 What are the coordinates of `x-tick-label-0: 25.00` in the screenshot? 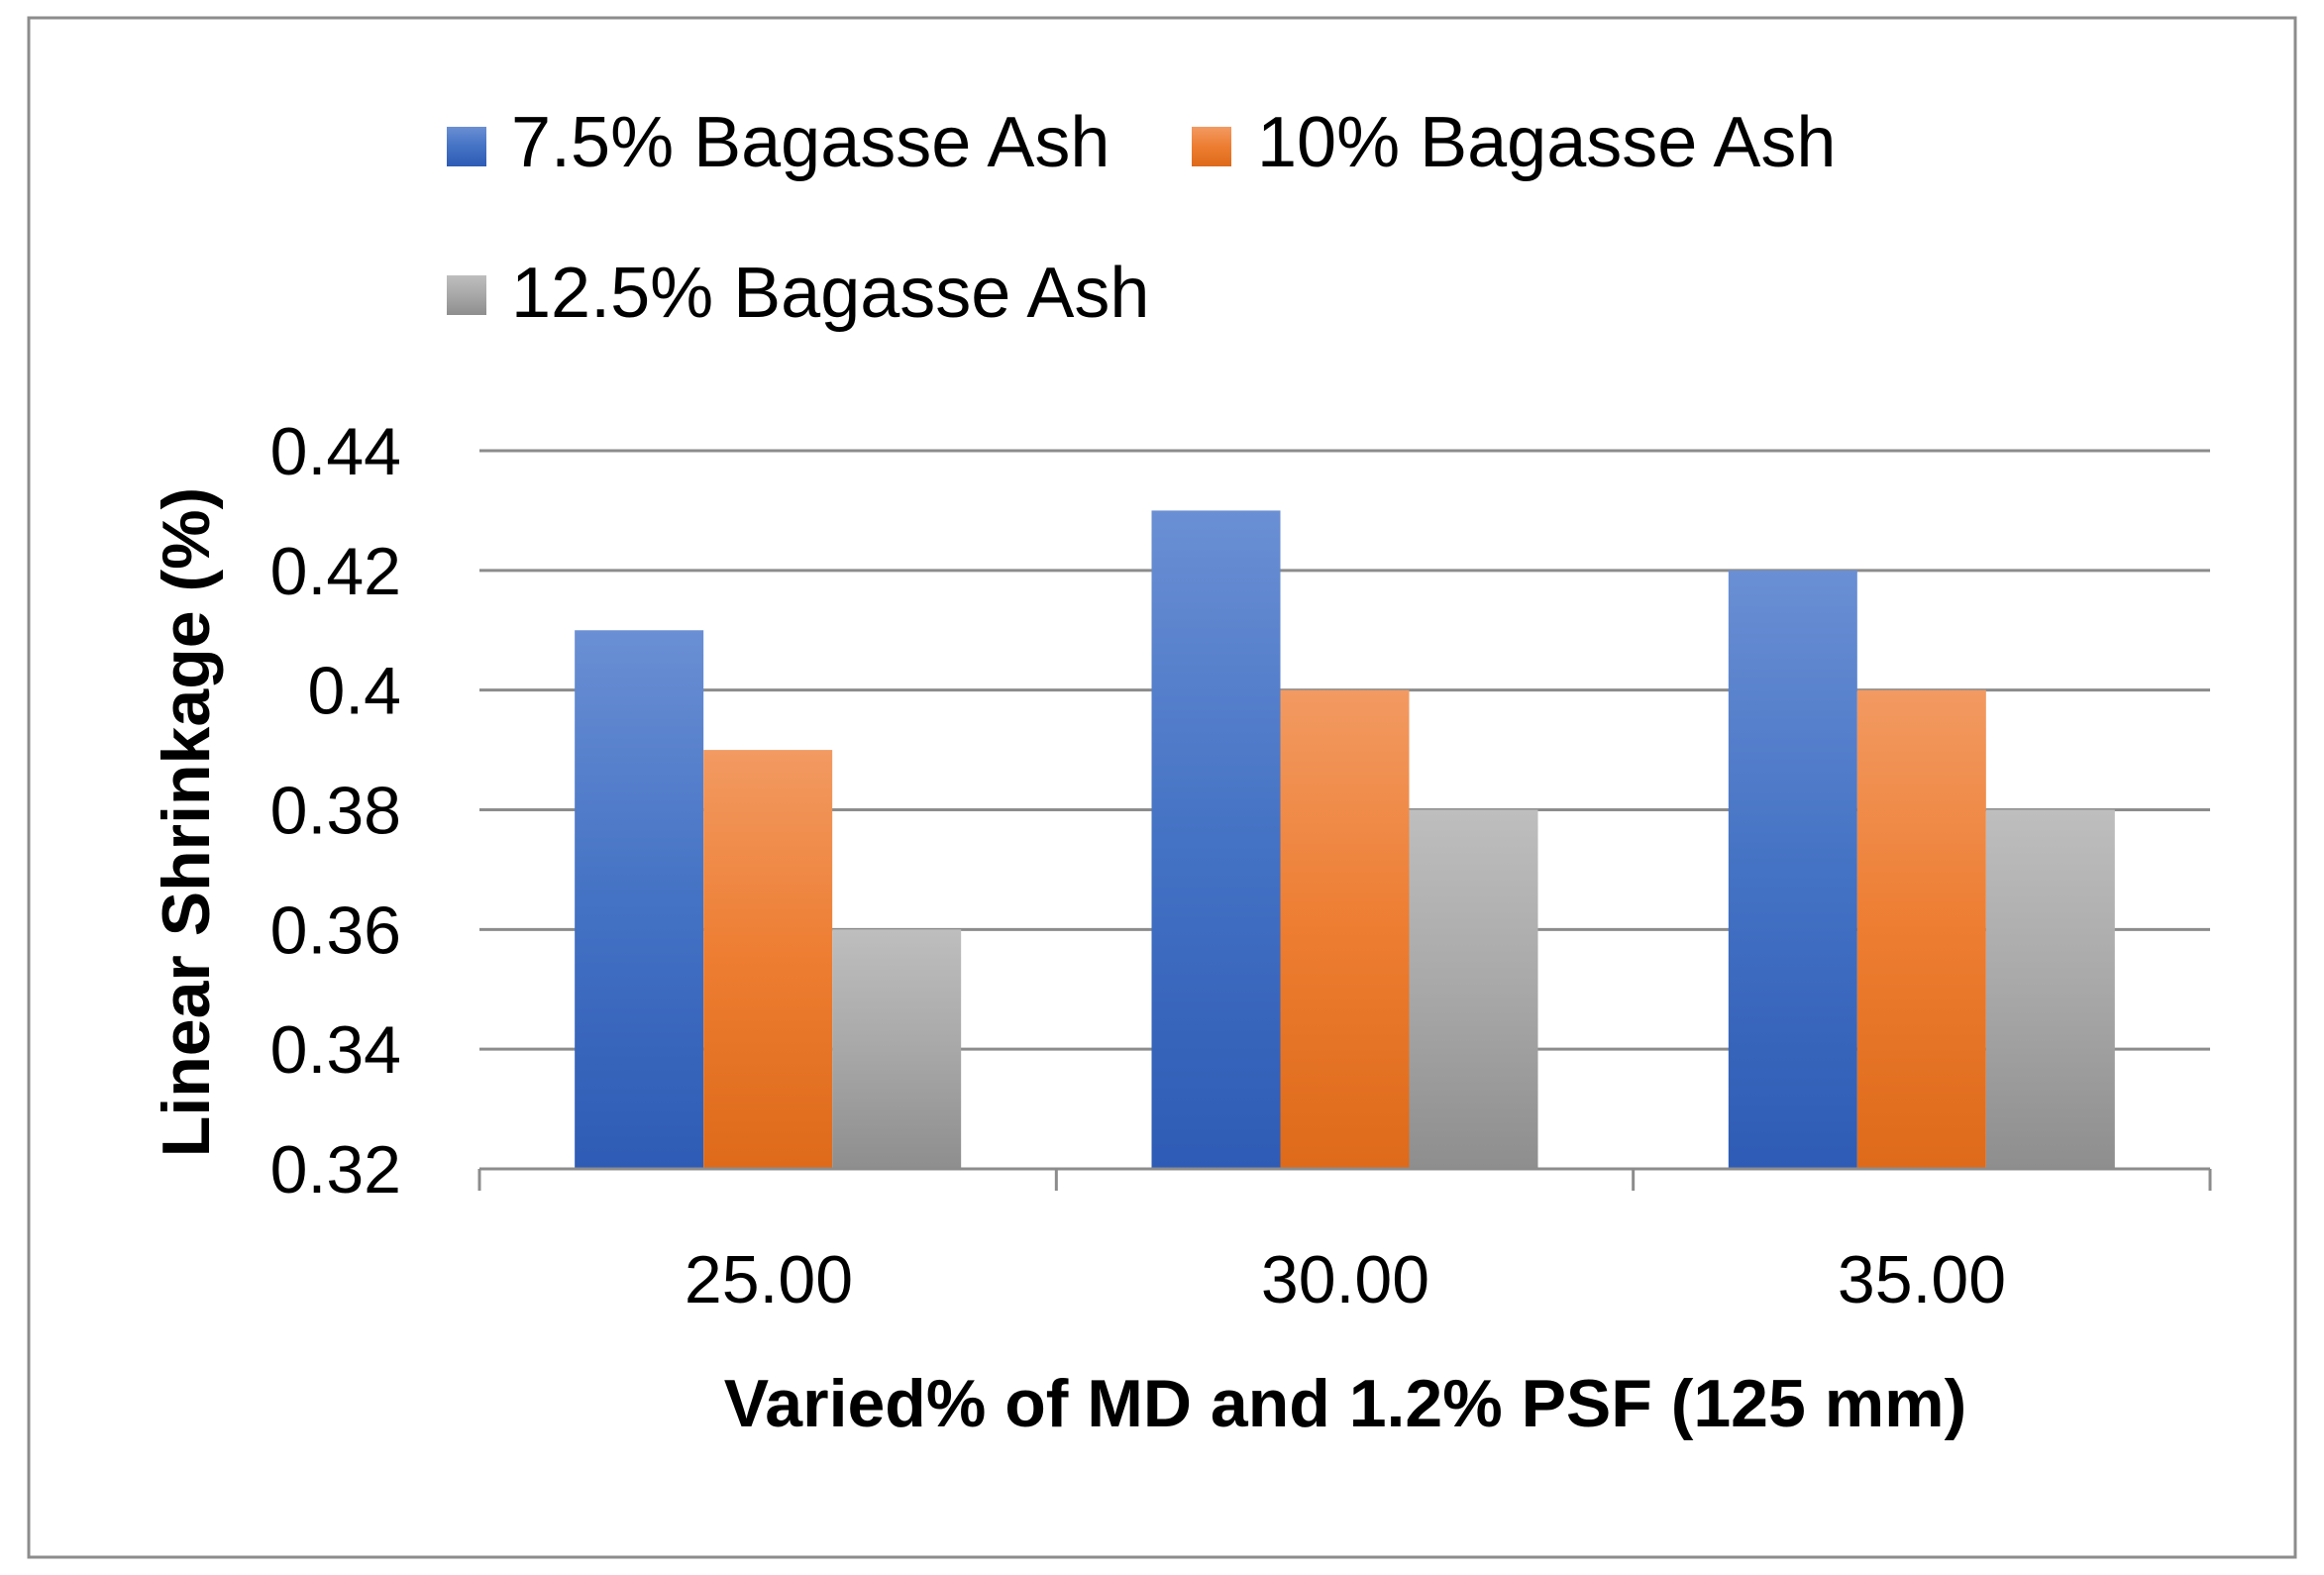 It's located at (769, 1279).